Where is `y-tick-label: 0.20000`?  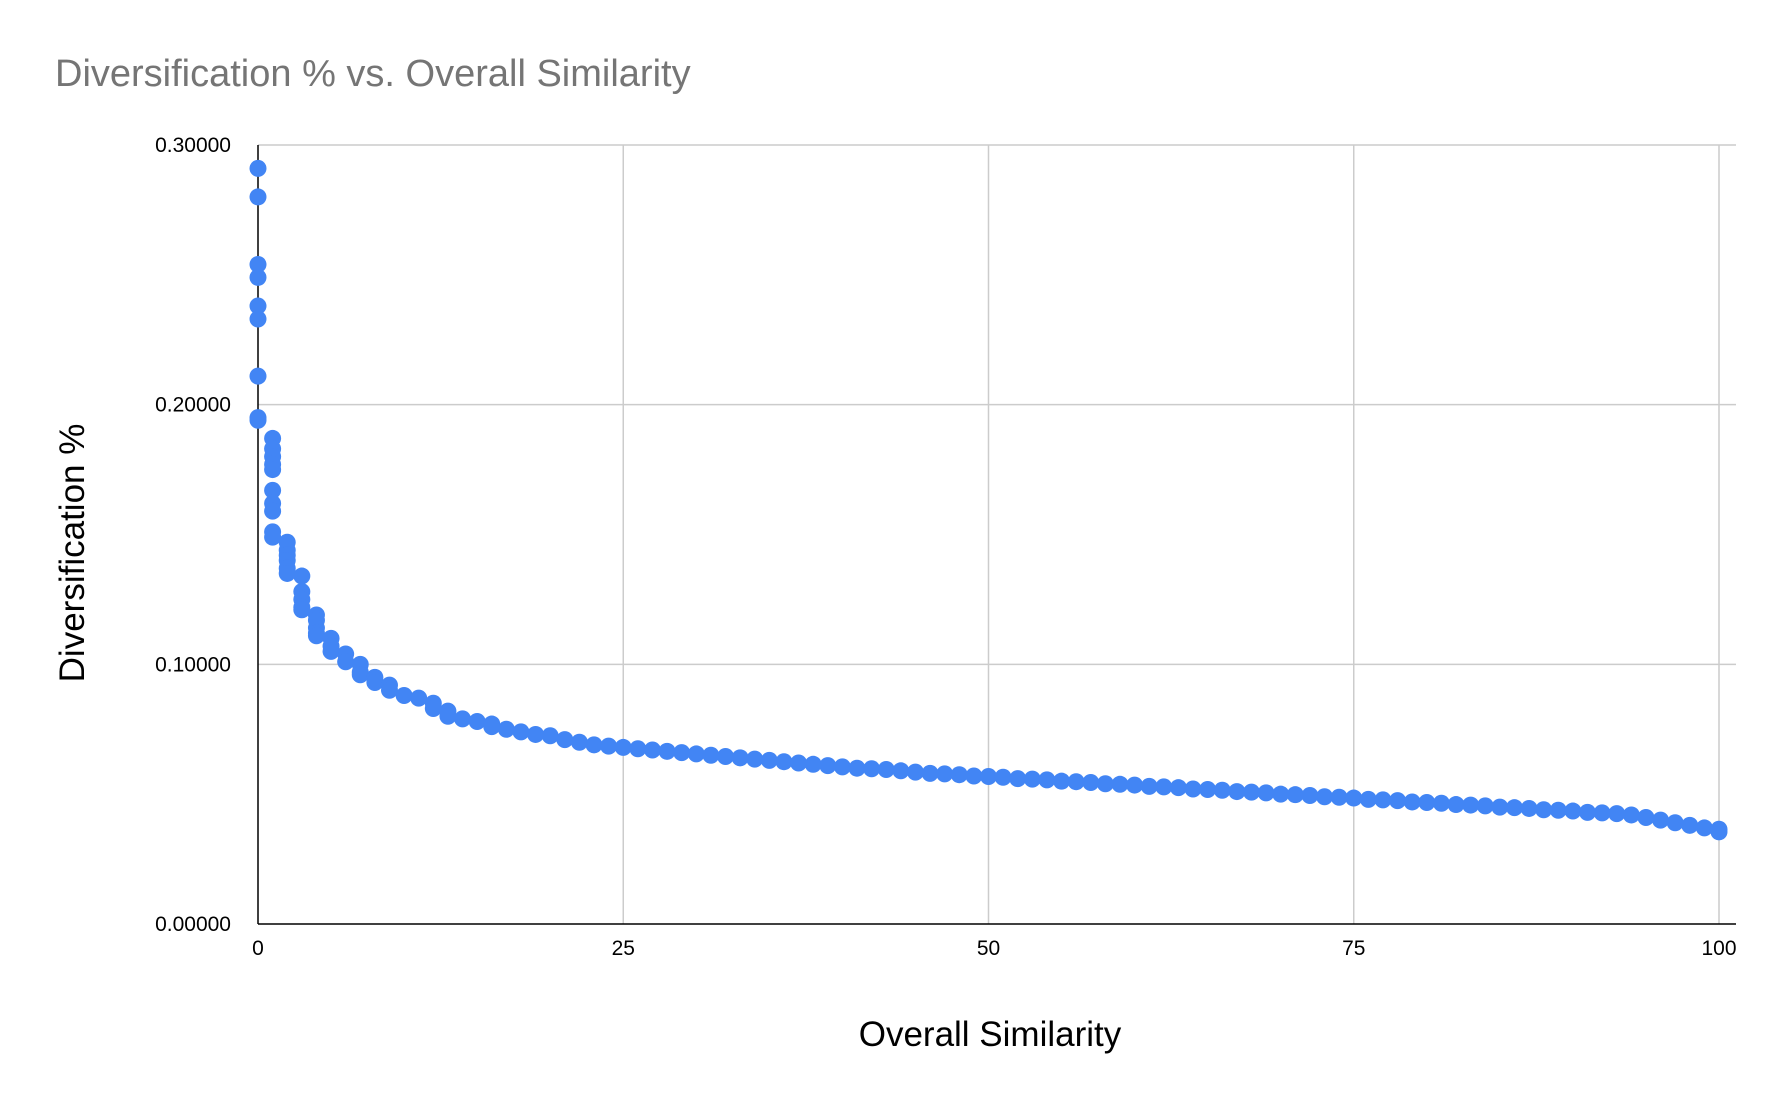
y-tick-label: 0.20000 is located at coordinates (193, 405).